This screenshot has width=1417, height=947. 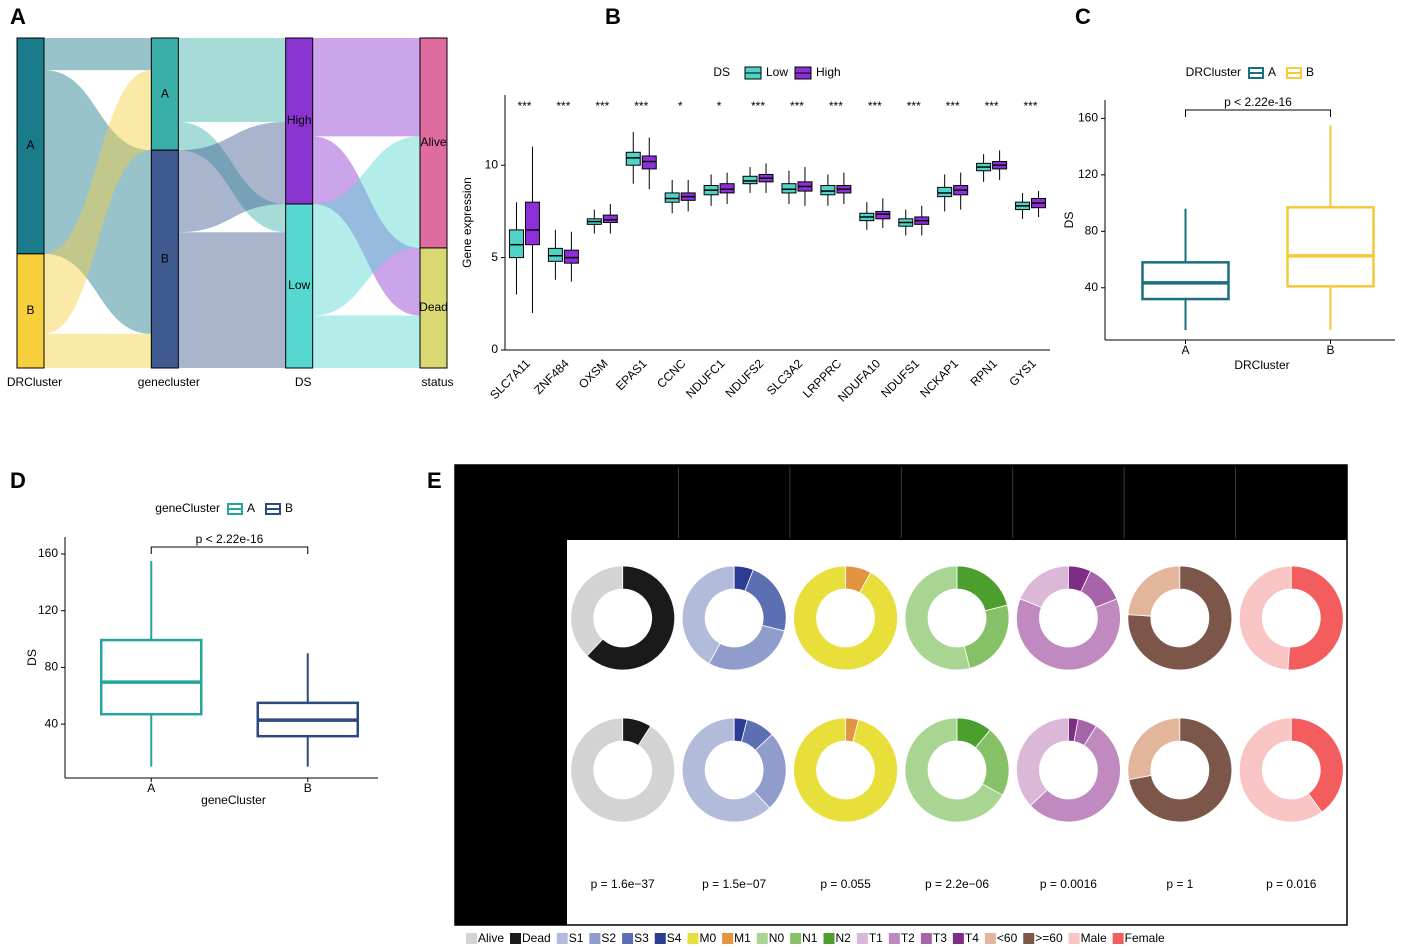 I want to click on x-tick-label: GYS1, so click(x=1022, y=372).